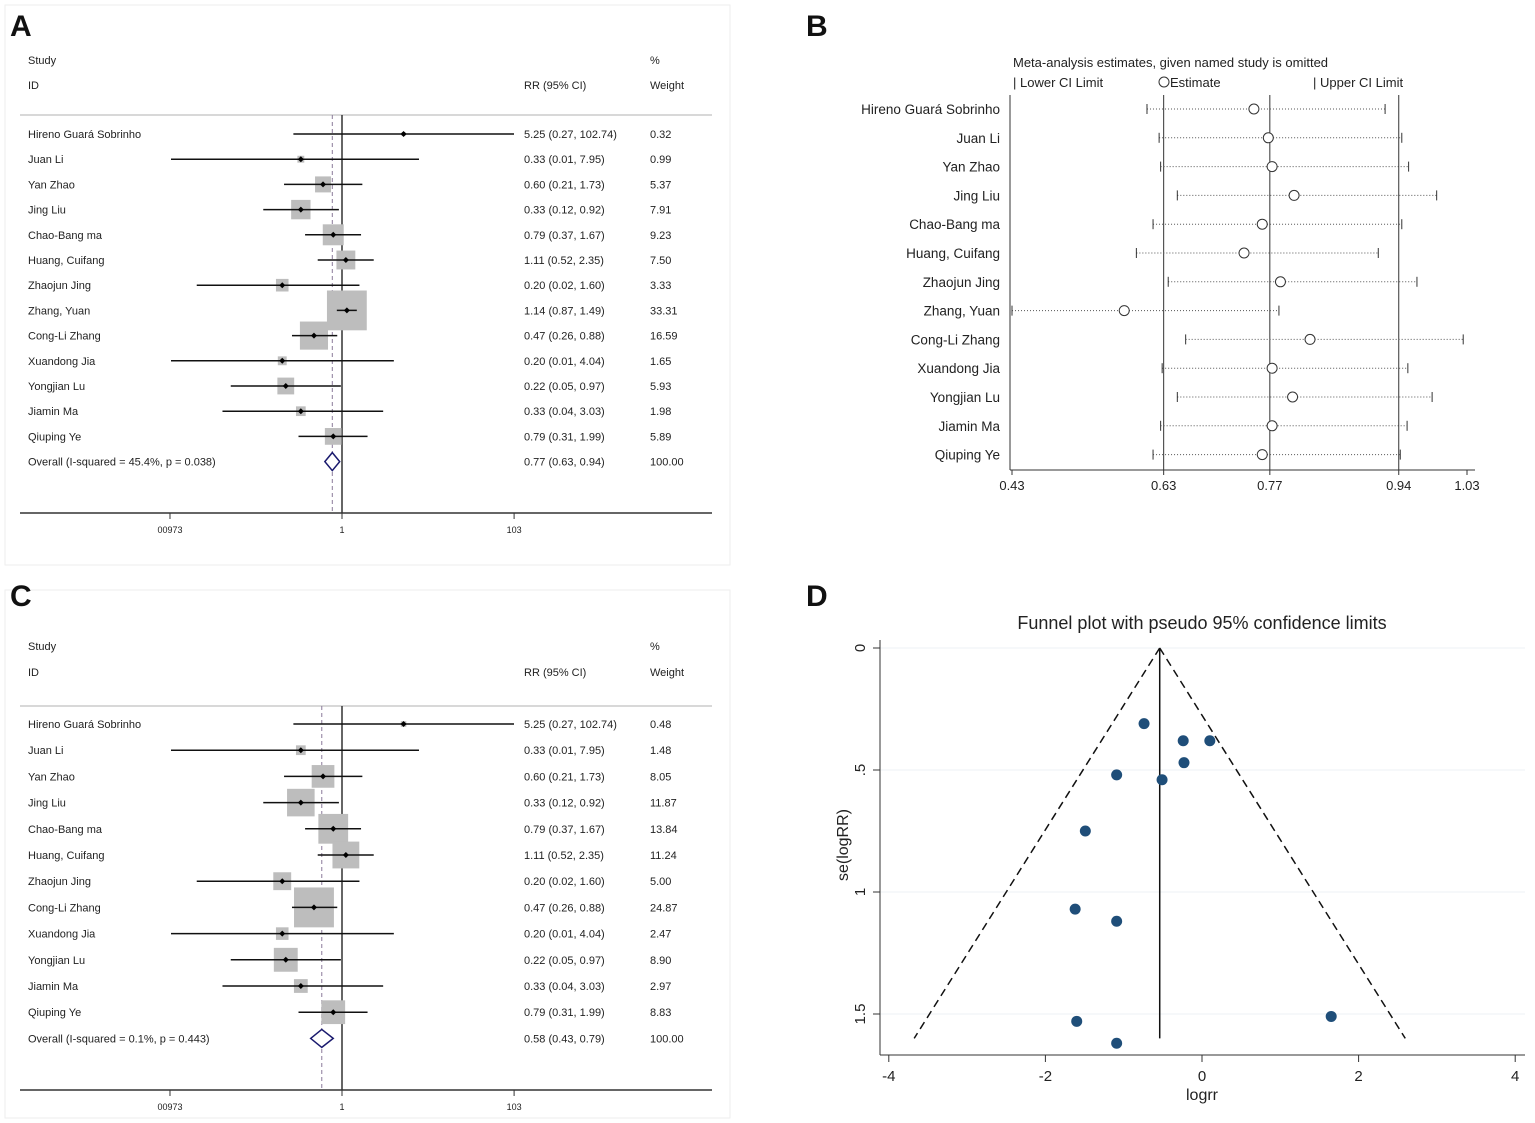  I want to click on x-tick-label: -4, so click(888, 1076).